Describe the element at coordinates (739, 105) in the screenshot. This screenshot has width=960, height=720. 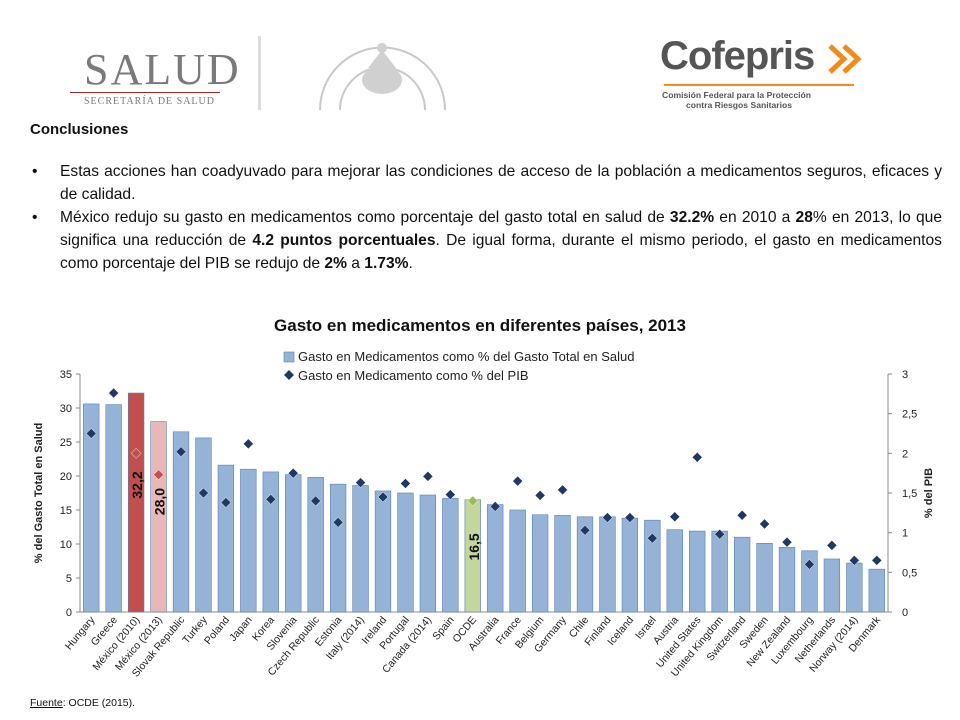
I see `cofepris-logo-line2: contra Riesgos Sanitarios` at that location.